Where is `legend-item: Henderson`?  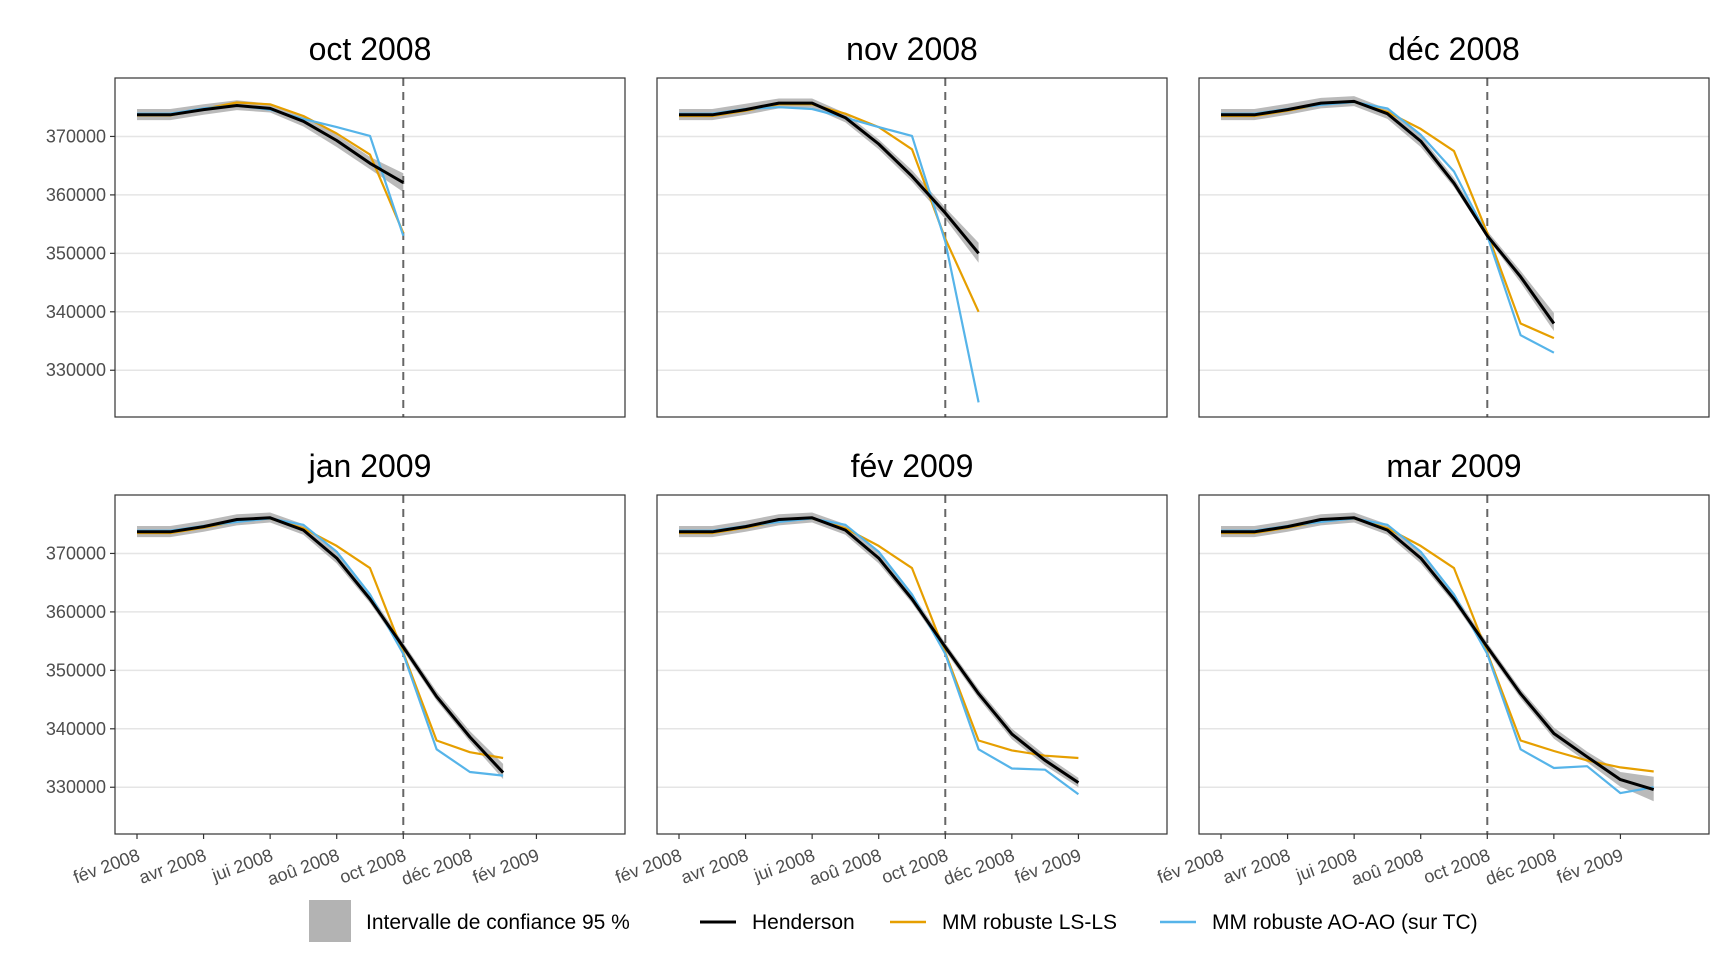
legend-item: Henderson is located at coordinates (777, 922).